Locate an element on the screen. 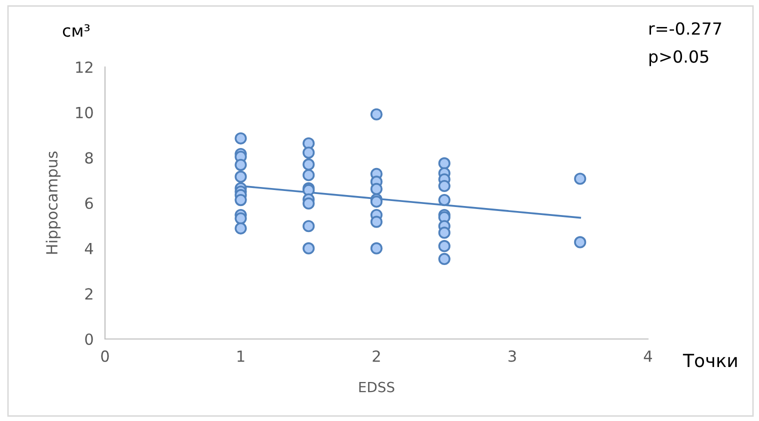  x-axis-title: EDSS is located at coordinates (376, 387).